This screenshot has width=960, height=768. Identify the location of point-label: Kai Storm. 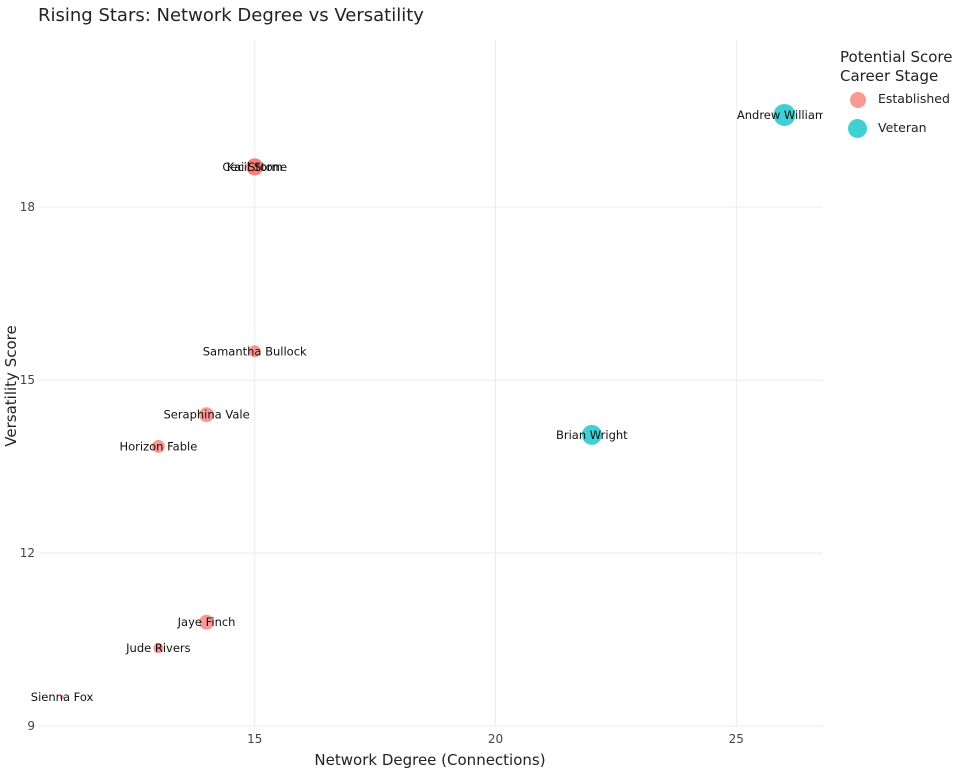
(255, 167).